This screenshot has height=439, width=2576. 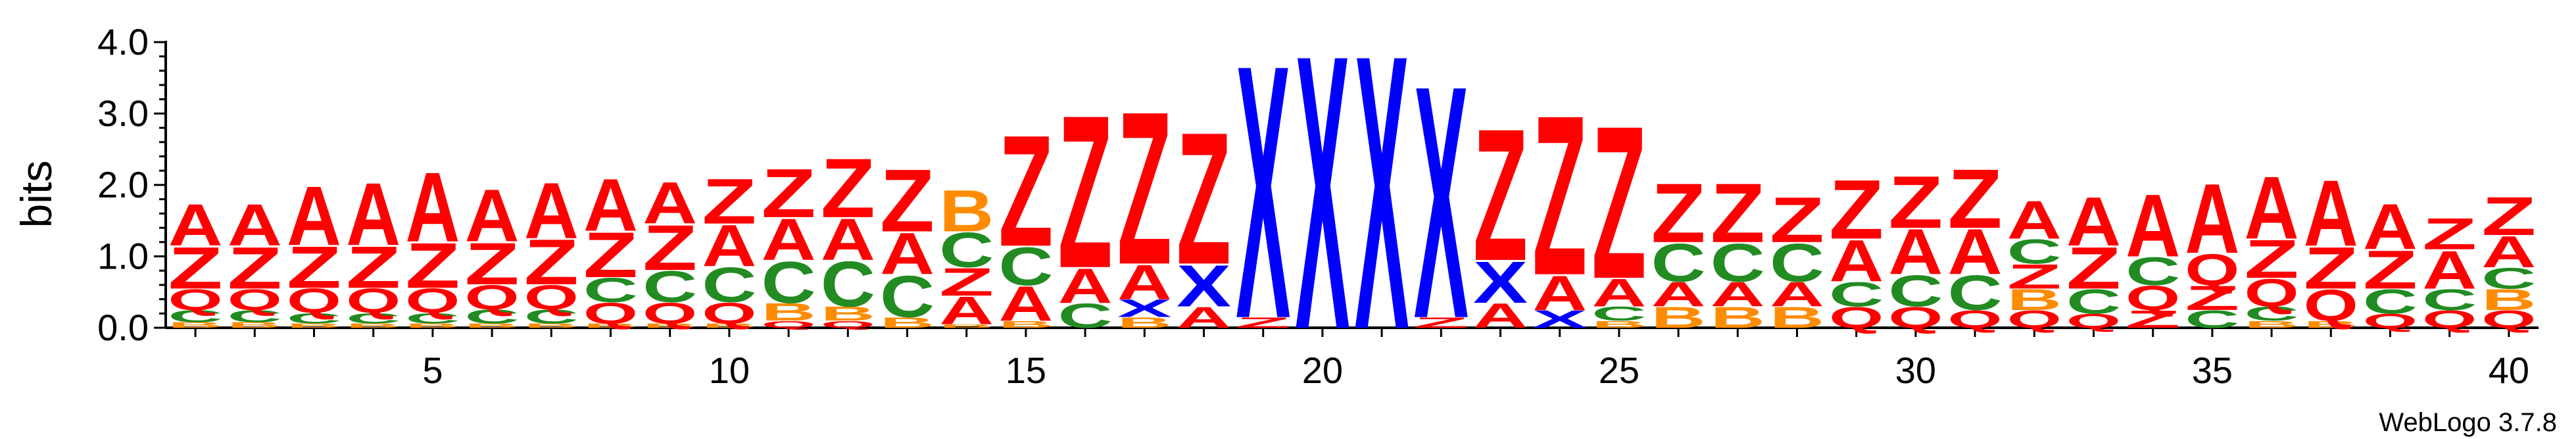 What do you see at coordinates (123, 327) in the screenshot?
I see `y-tick-label: 0.0` at bounding box center [123, 327].